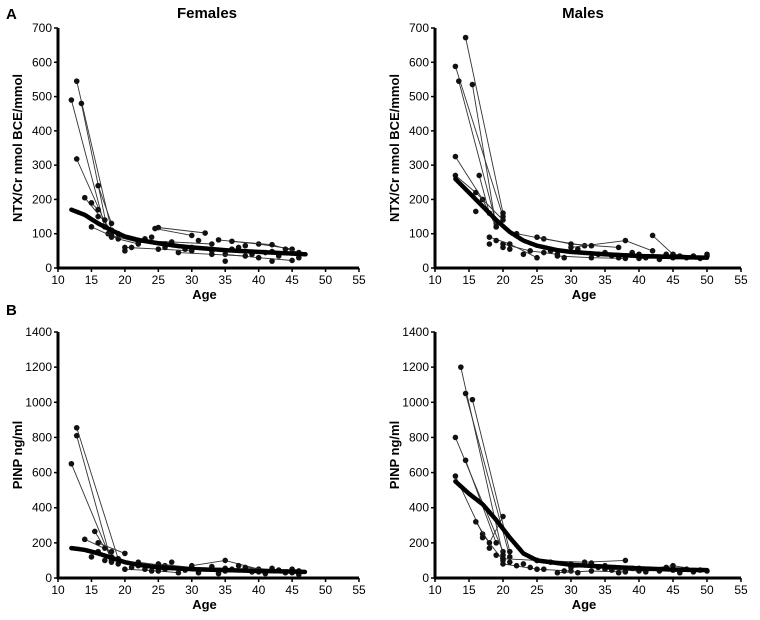 This screenshot has width=760, height=620. Describe the element at coordinates (11, 14) in the screenshot. I see `panel-letter-a: A` at that location.